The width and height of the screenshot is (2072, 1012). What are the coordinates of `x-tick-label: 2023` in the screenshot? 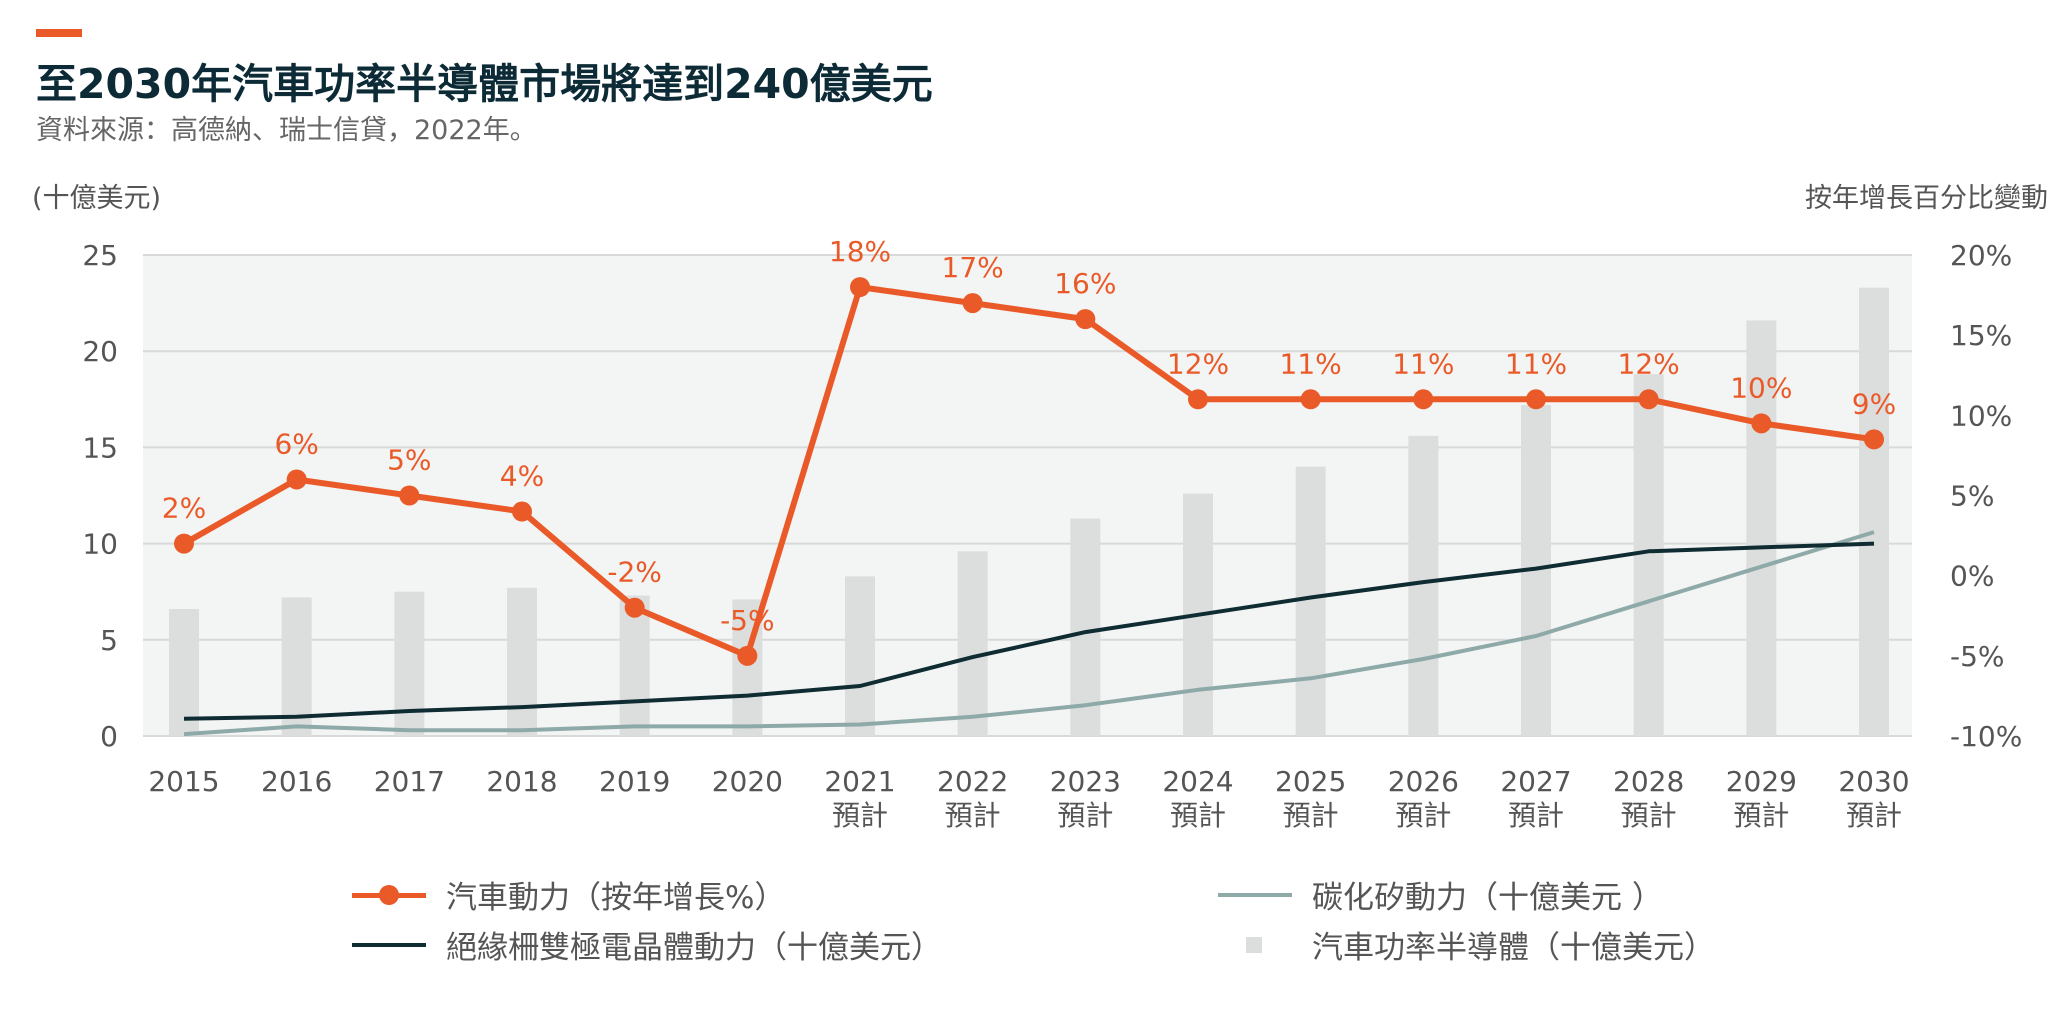 It's located at (1085, 781).